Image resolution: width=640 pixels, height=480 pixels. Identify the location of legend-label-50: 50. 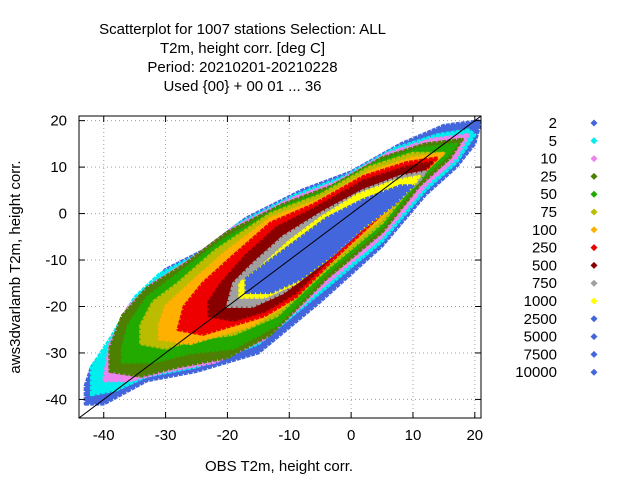
(548, 194).